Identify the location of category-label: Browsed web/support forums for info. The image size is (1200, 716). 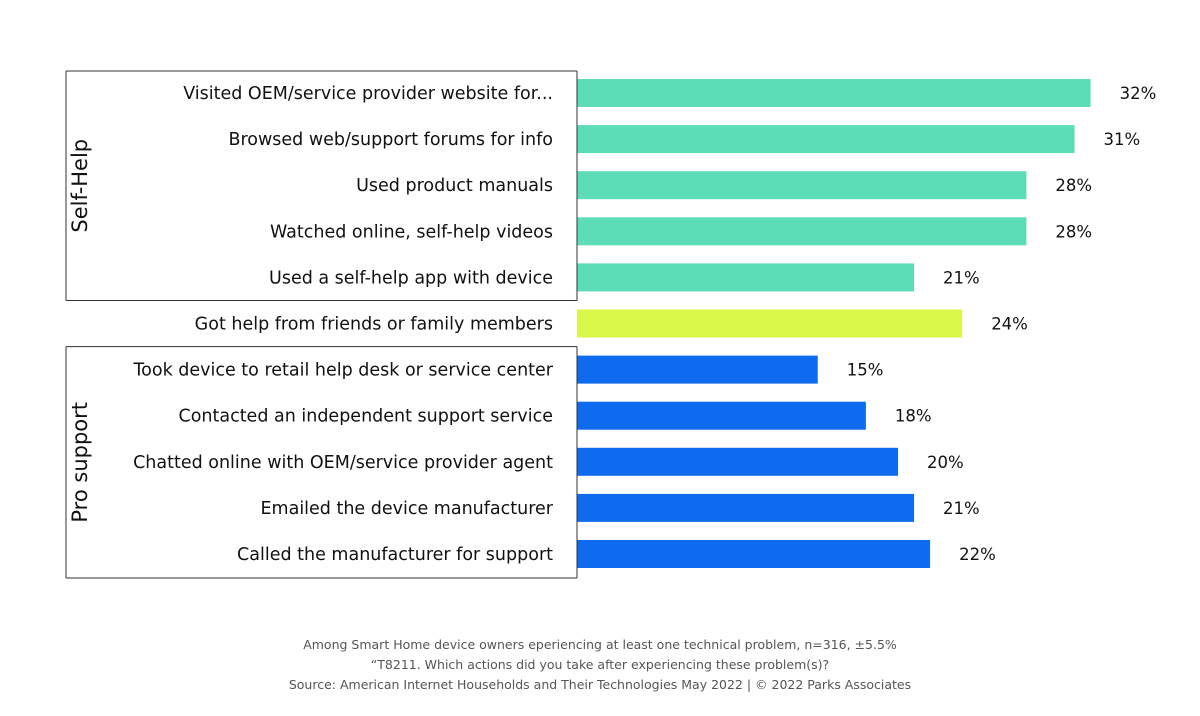
(390, 140).